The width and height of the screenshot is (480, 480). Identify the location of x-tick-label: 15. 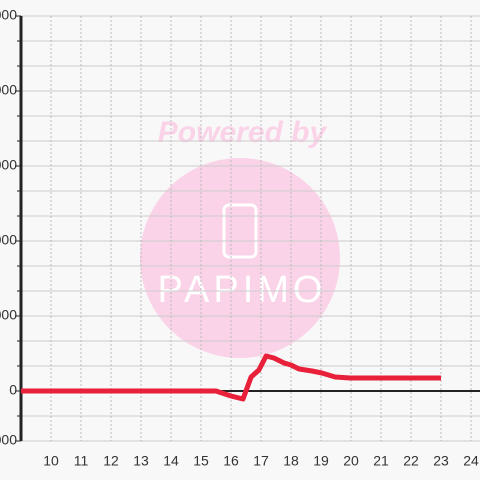
(201, 461).